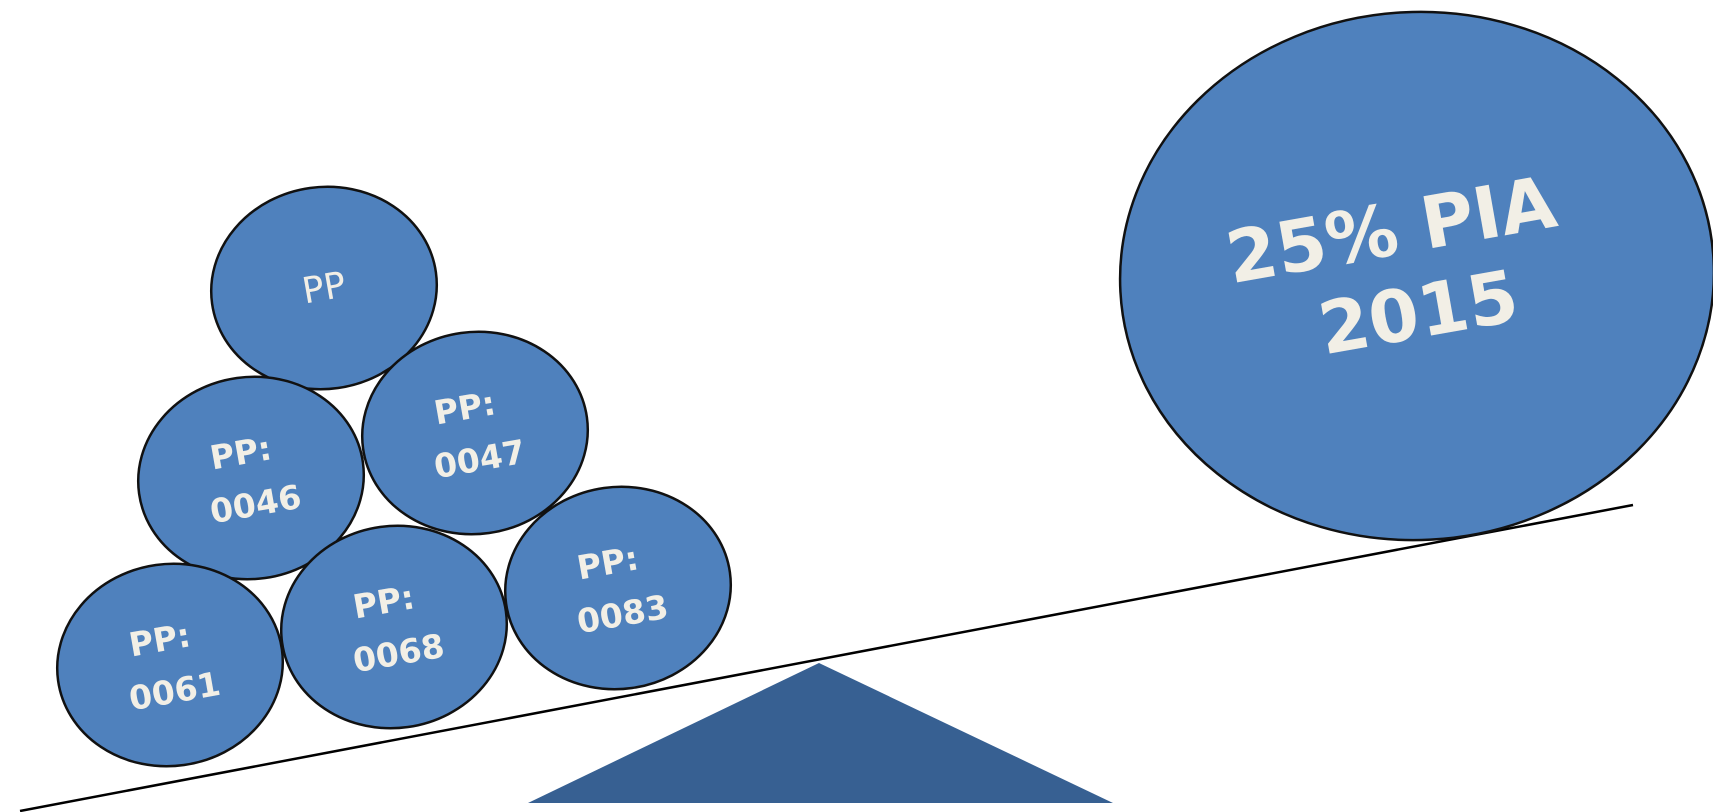 This screenshot has height=812, width=1713. I want to click on ball-pp-0083: PP: 0083, so click(618, 588).